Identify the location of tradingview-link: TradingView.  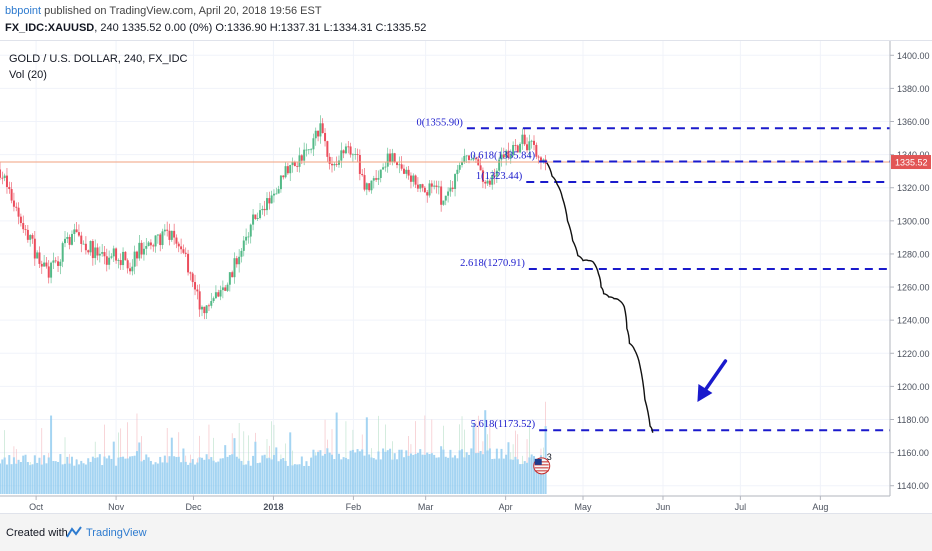
(116, 533).